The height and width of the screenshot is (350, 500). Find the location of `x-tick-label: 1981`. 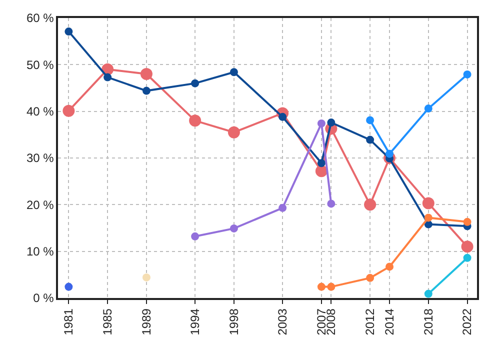

x-tick-label: 1981 is located at coordinates (69, 322).